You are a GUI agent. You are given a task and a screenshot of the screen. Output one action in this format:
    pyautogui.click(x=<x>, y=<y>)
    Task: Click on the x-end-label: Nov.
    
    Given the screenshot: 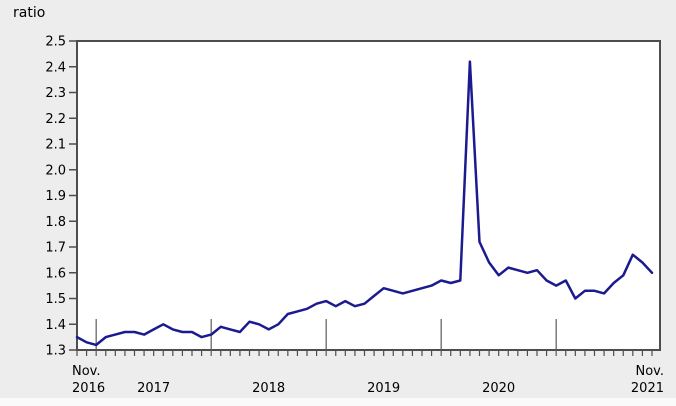 What is the action you would take?
    pyautogui.click(x=650, y=371)
    